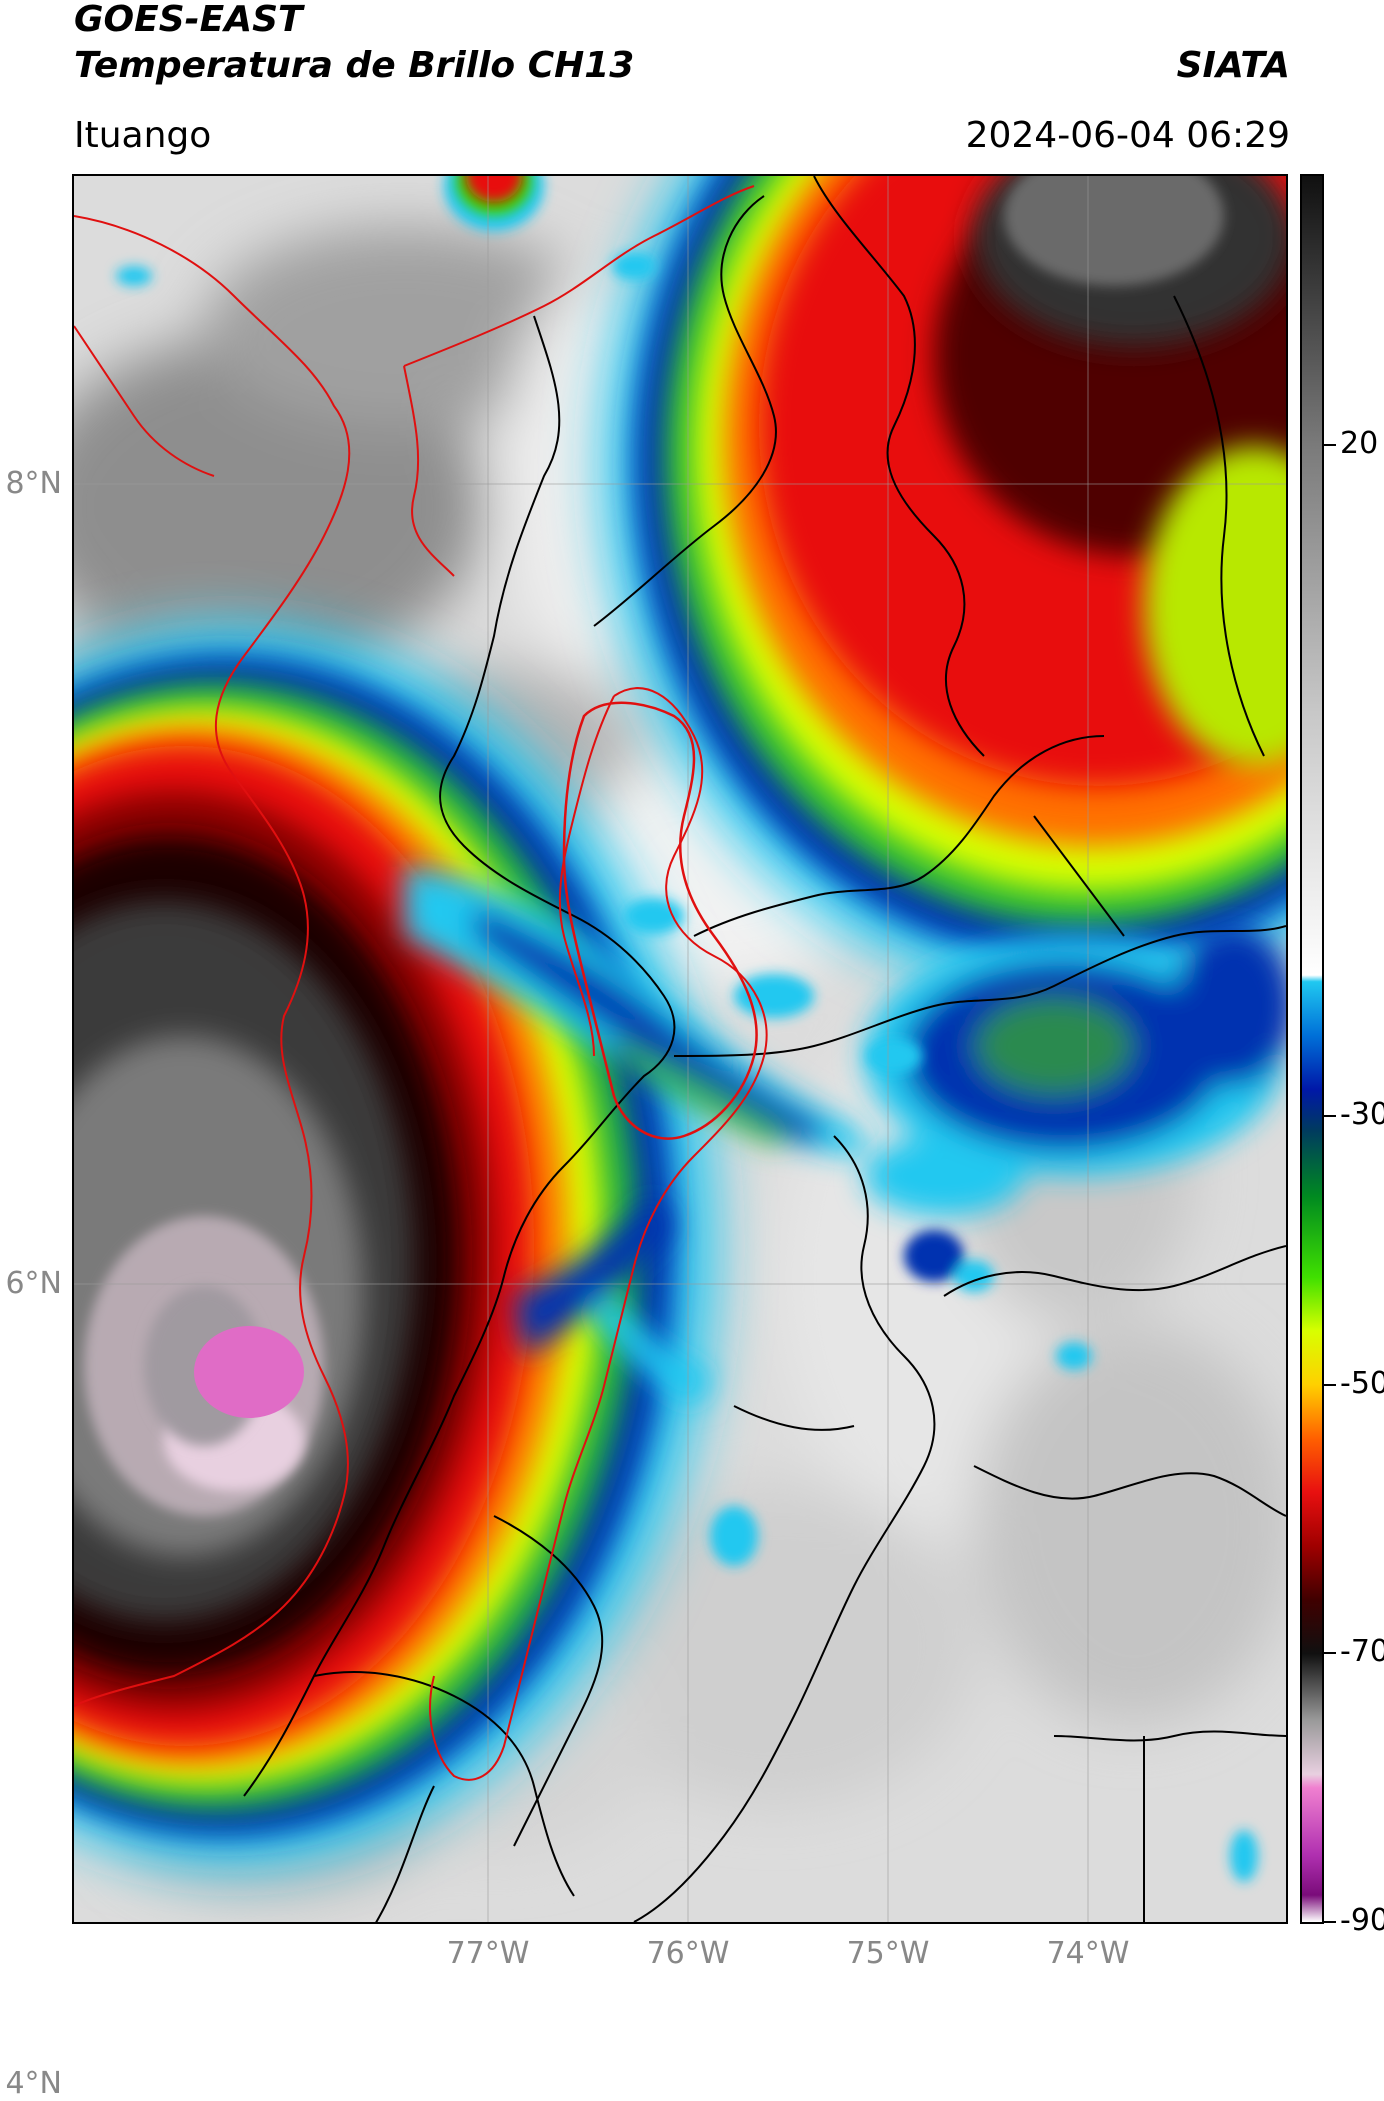  Describe the element at coordinates (33, 2083) in the screenshot. I see `lat-label-4n: 4°N` at that location.